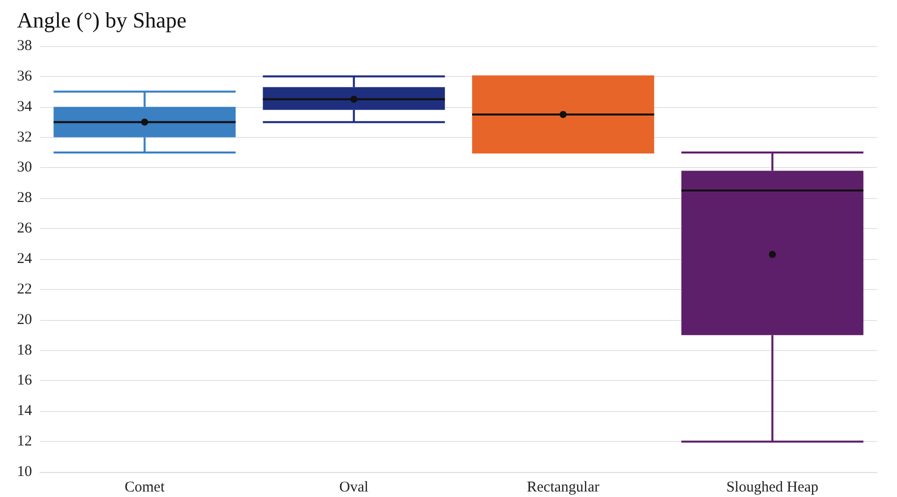 This screenshot has width=897, height=497. Describe the element at coordinates (24, 259) in the screenshot. I see `y-tick-label: 24` at that location.